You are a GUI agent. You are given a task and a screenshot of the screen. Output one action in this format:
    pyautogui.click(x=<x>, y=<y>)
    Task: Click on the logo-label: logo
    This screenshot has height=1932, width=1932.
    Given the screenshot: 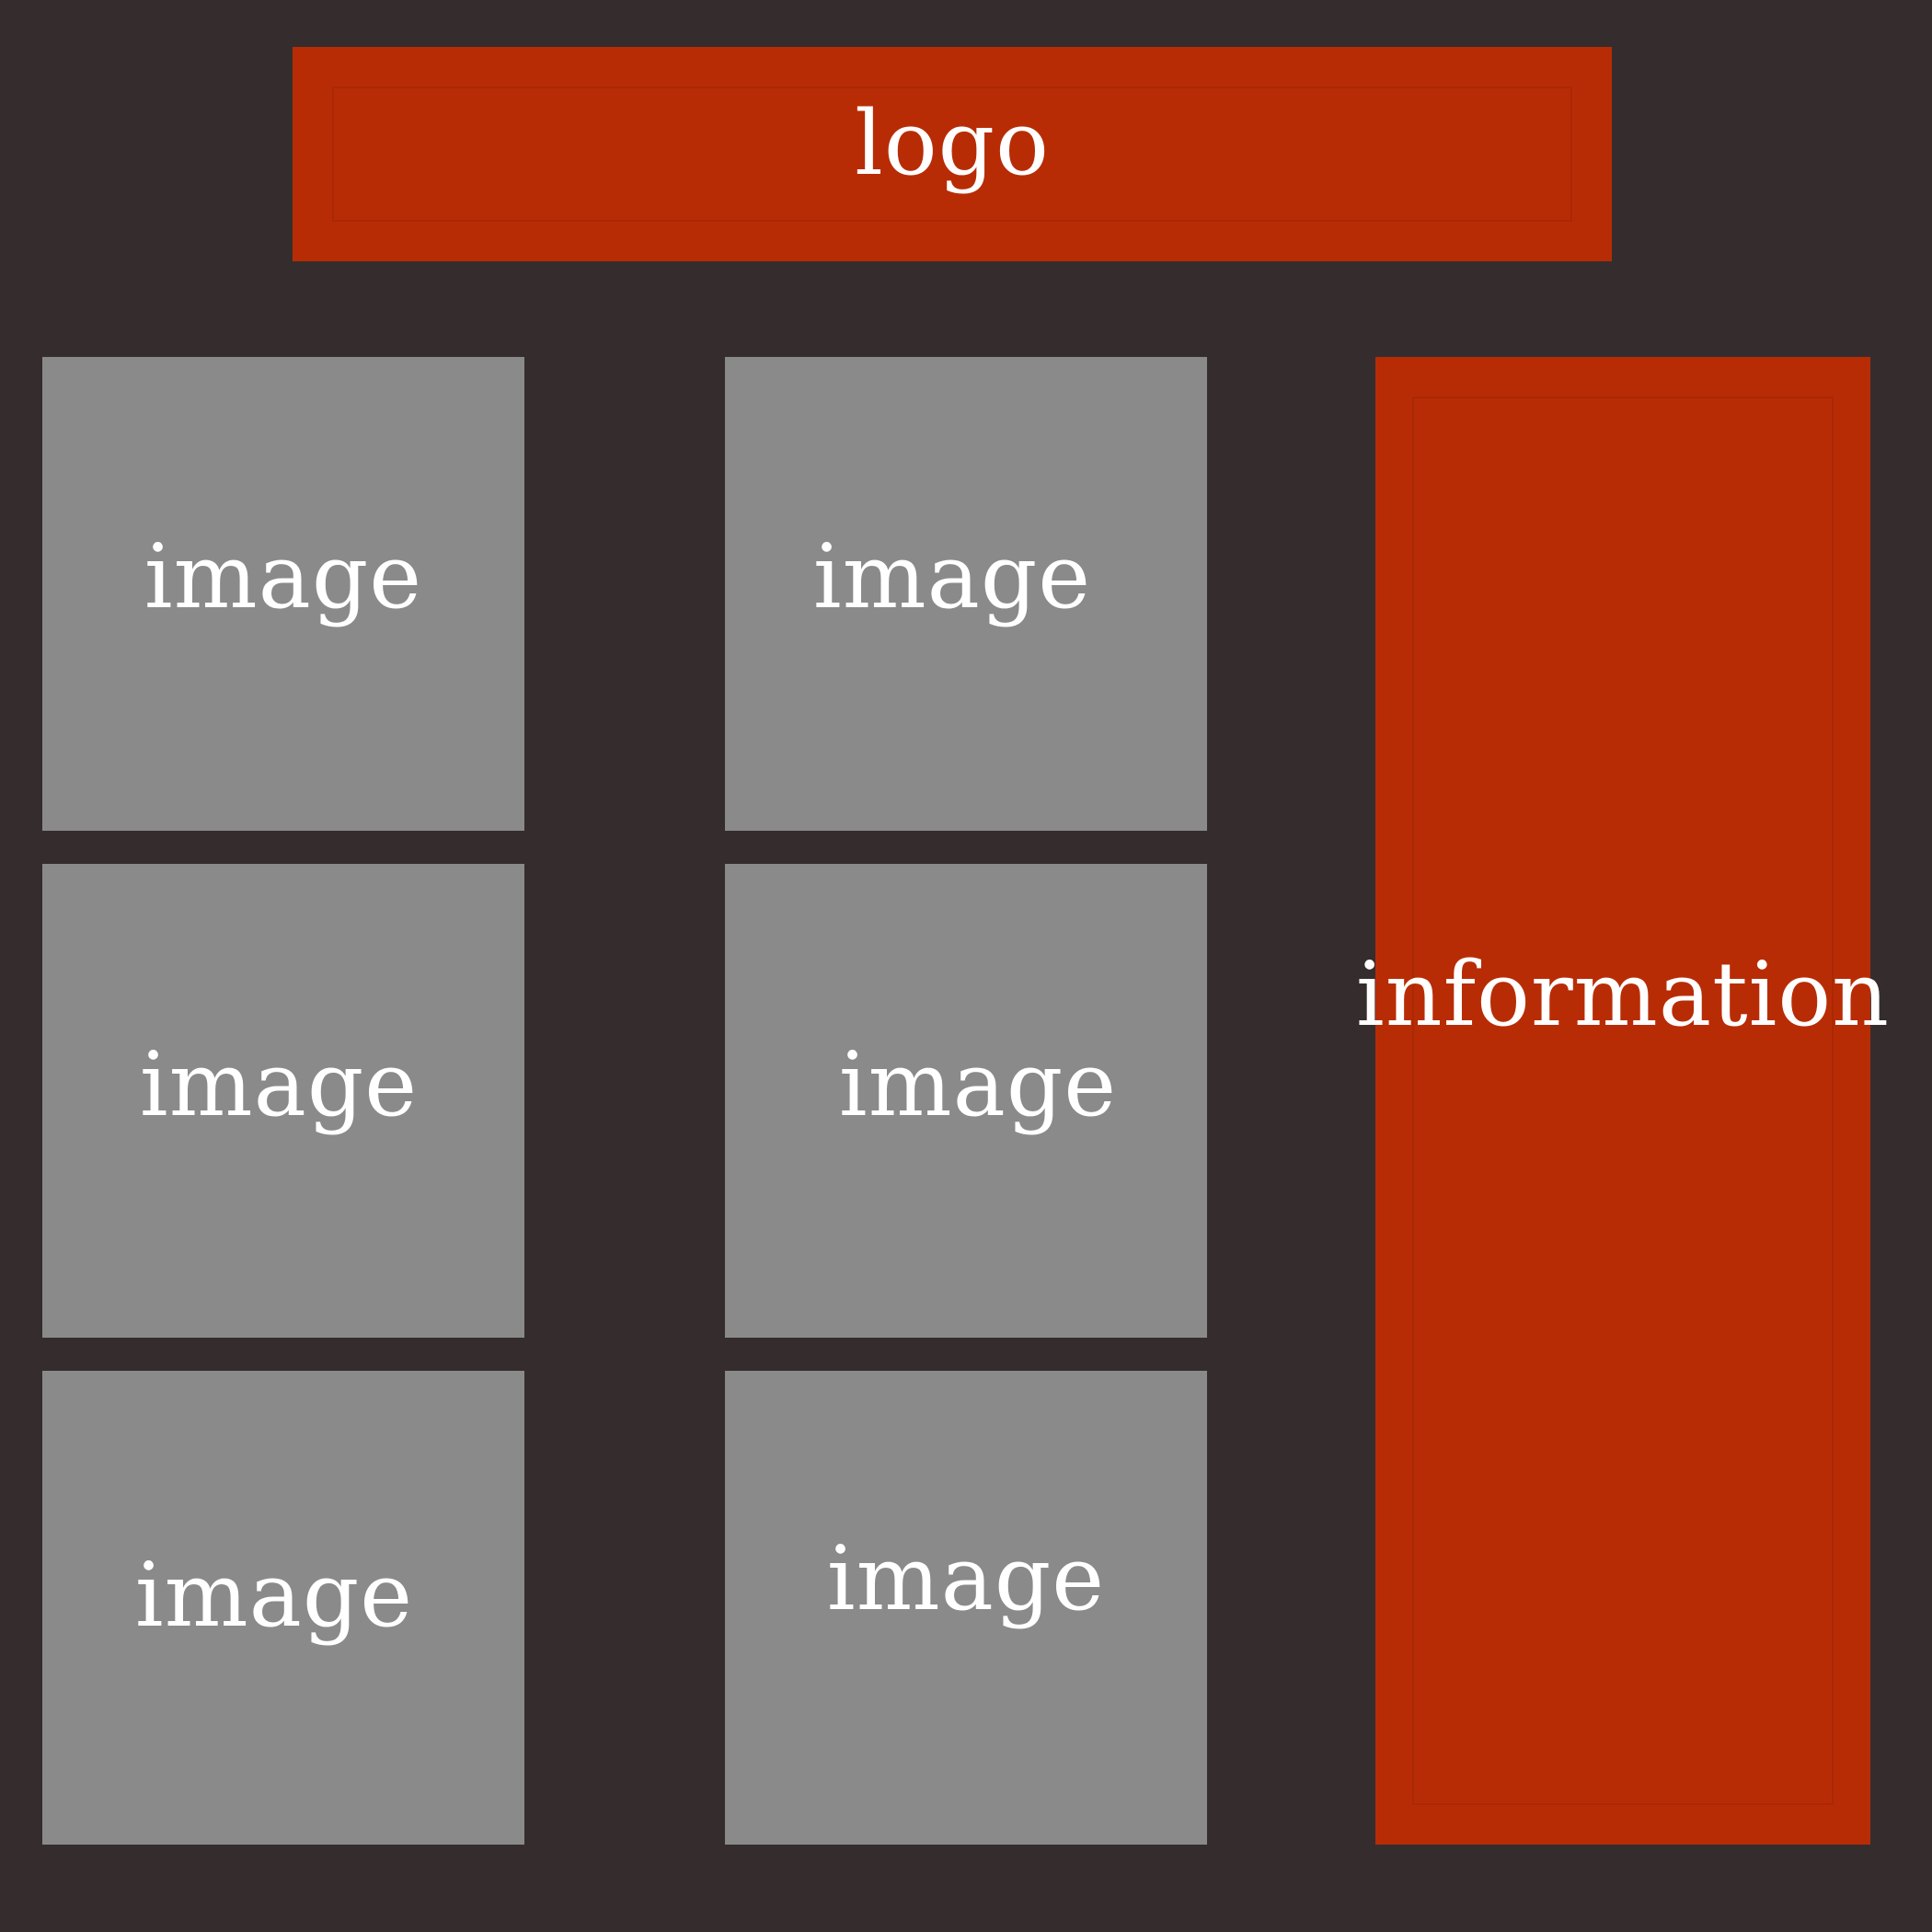 What is the action you would take?
    pyautogui.click(x=952, y=143)
    